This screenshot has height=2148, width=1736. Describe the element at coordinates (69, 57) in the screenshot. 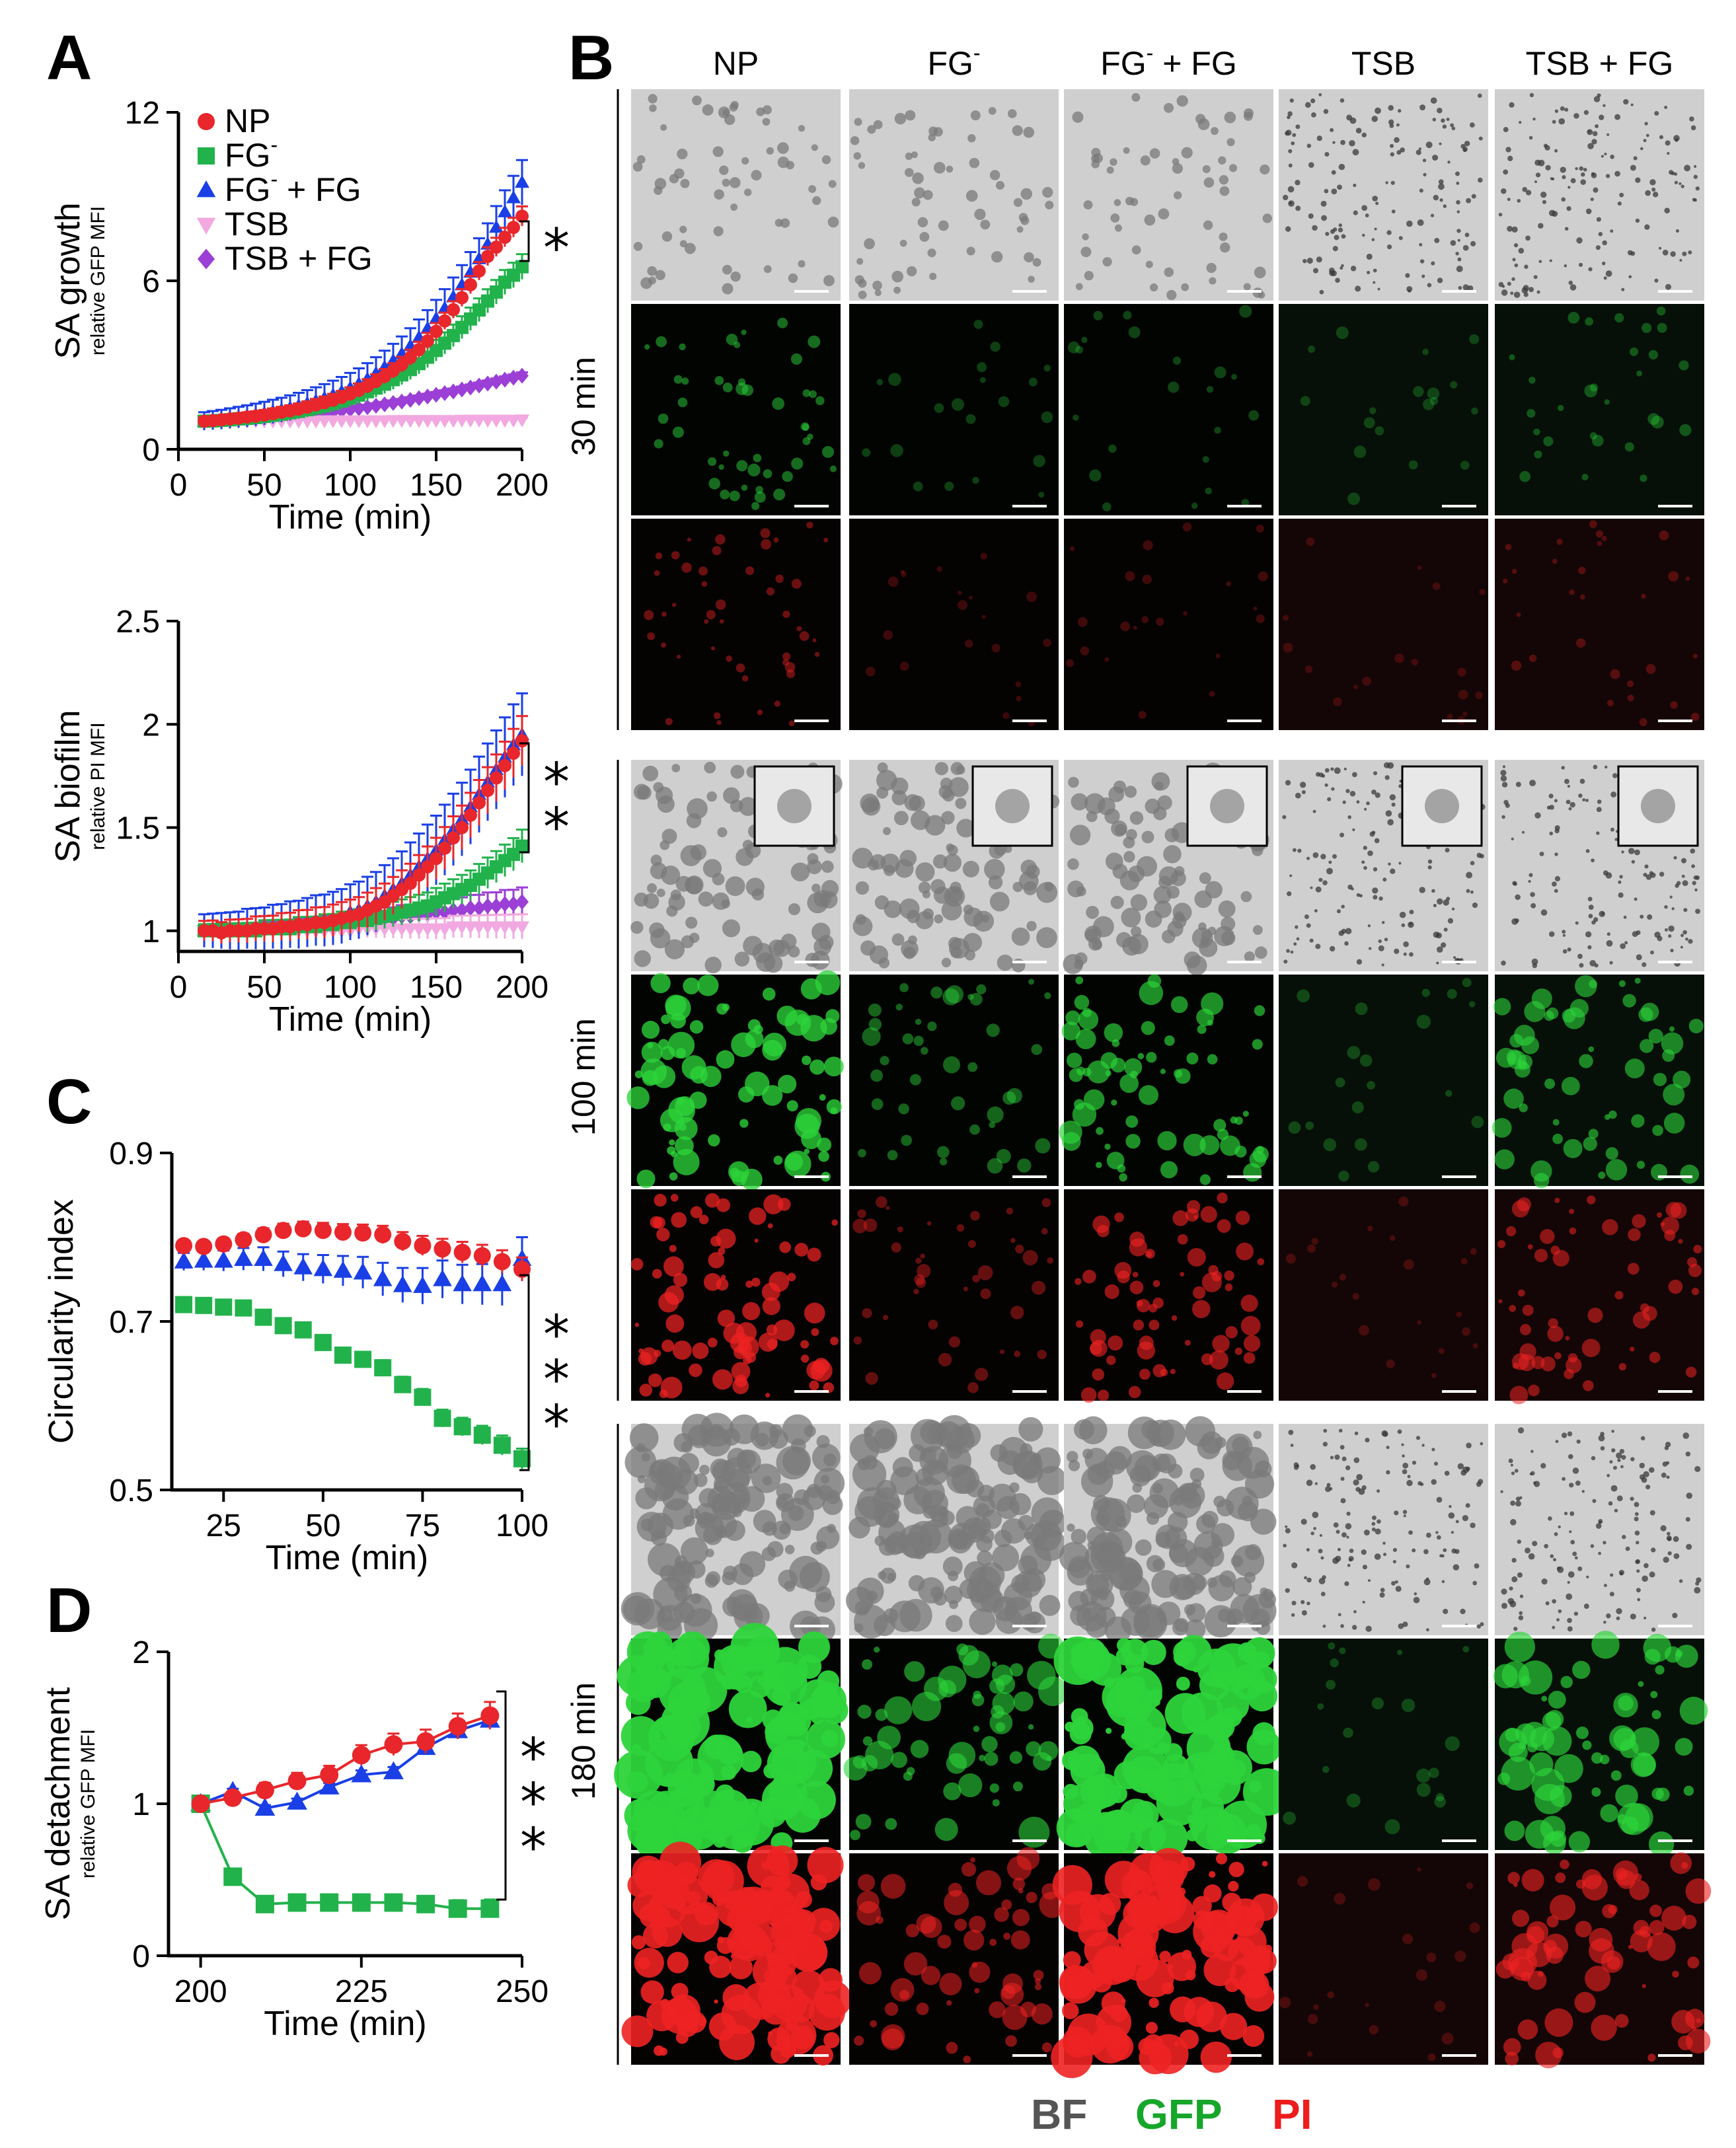

I see `panel-label-a: A` at that location.